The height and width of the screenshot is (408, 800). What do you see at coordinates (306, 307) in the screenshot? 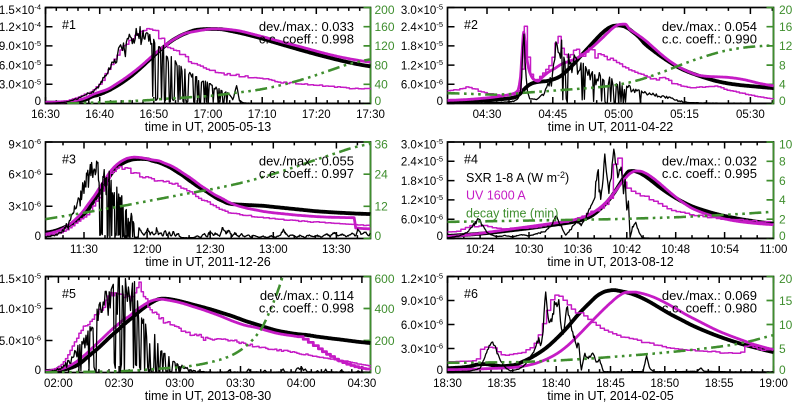
I see `svg-text: c.c. coeff.: 0.998` at bounding box center [306, 307].